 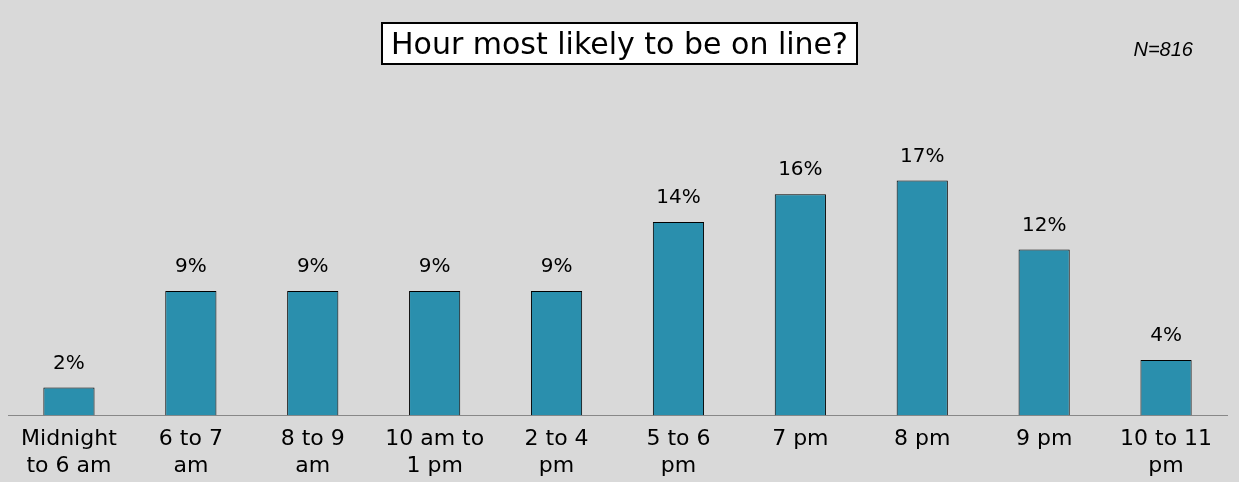 What do you see at coordinates (619, 43) in the screenshot?
I see `chart-title: Hour most likely to be on line?` at bounding box center [619, 43].